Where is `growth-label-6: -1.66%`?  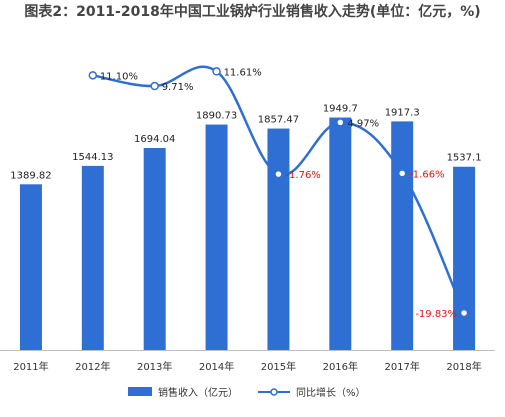 growth-label-6: -1.66% is located at coordinates (426, 174).